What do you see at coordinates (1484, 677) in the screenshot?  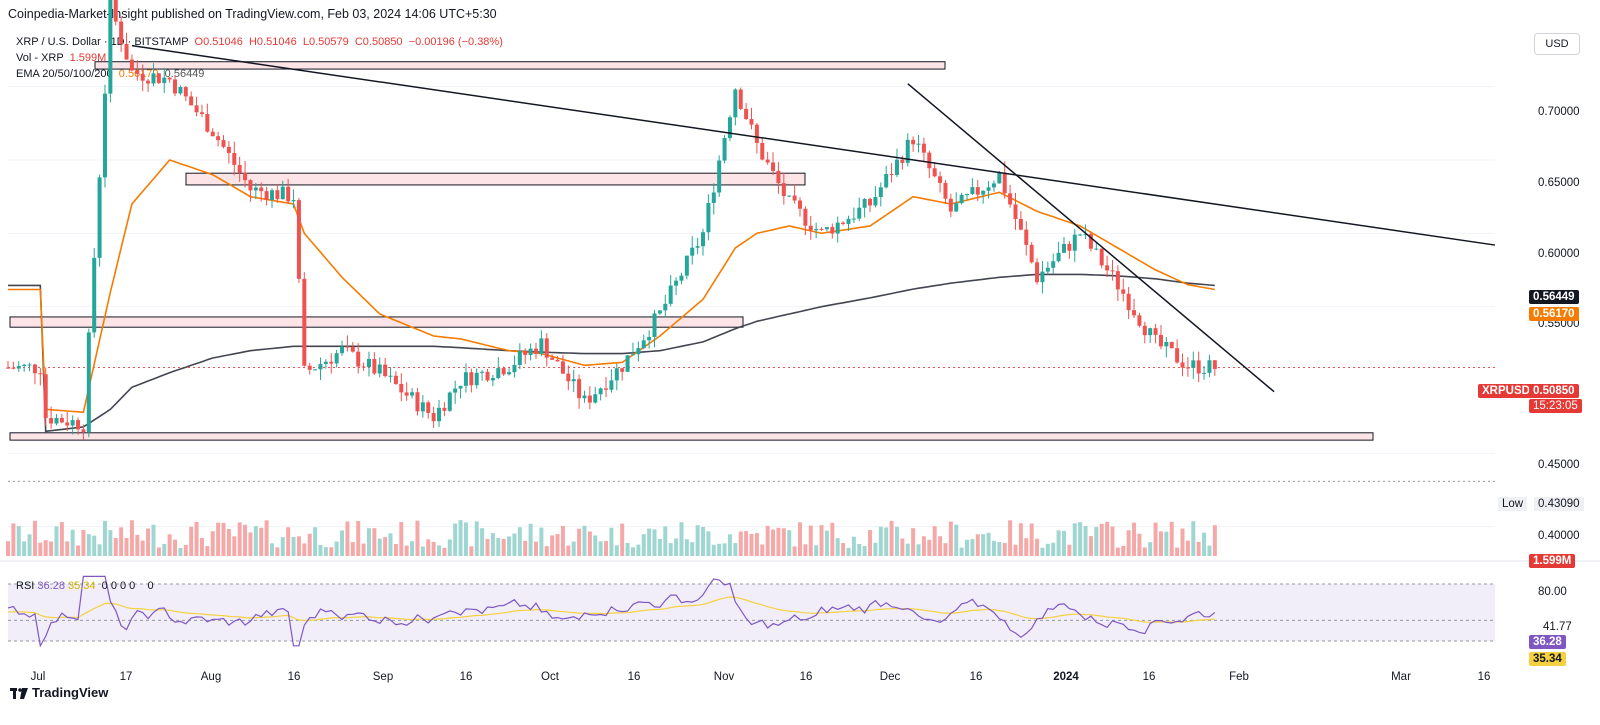 I see `time-axis-label: 16` at bounding box center [1484, 677].